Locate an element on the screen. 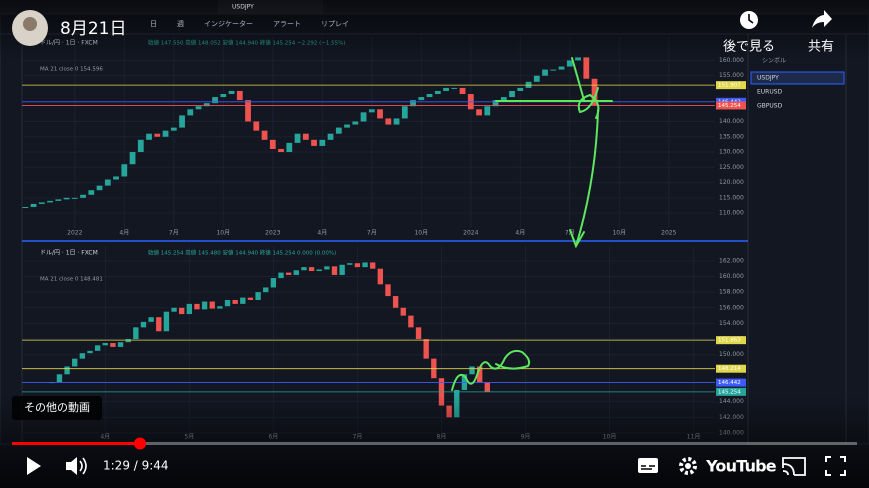 Image resolution: width=869 pixels, height=488 pixels. more-videos-label: その他の動画 is located at coordinates (57, 407).